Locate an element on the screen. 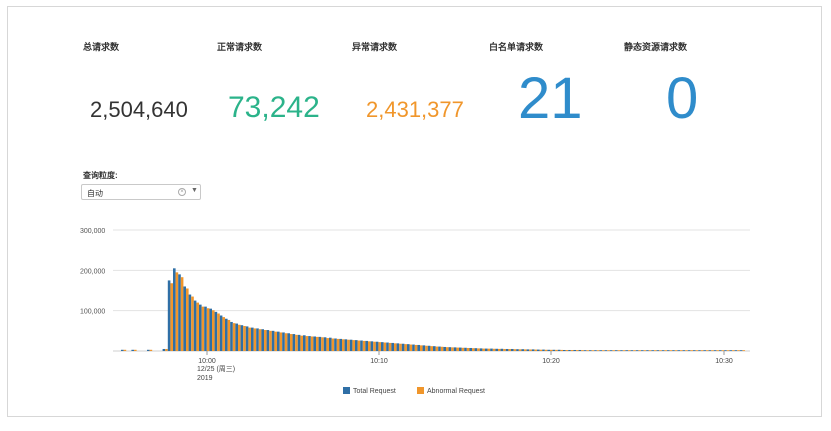 This screenshot has width=831, height=431. stat-abnormal-label: 异常请求数 is located at coordinates (375, 47).